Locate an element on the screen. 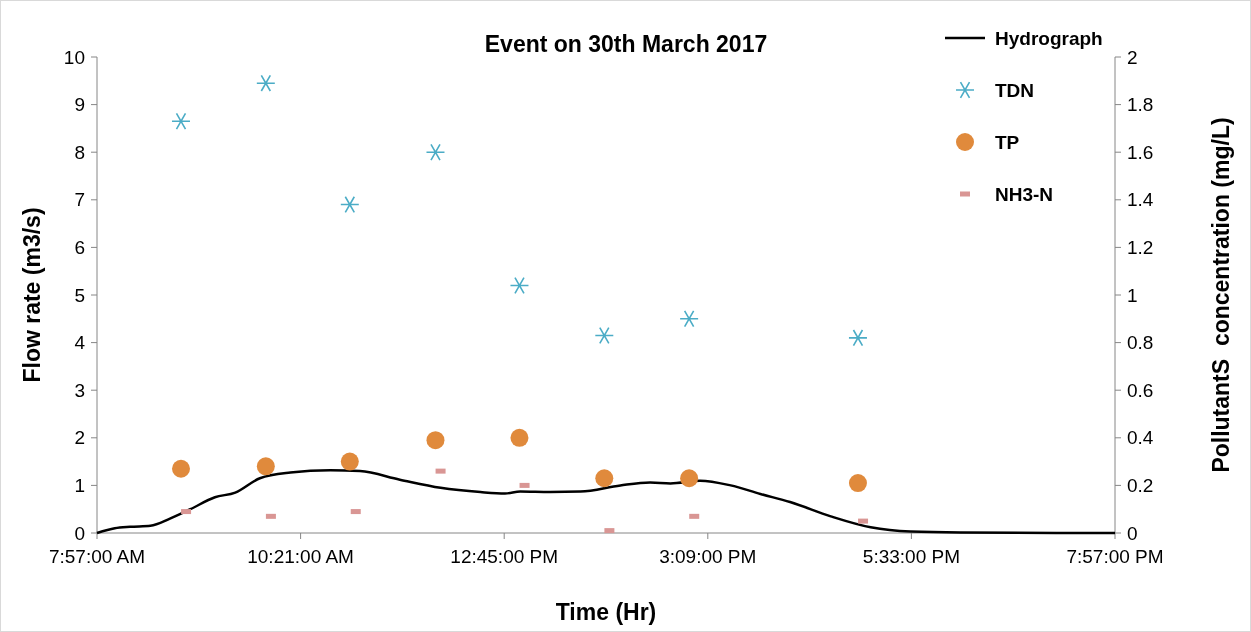 This screenshot has height=632, width=1251. y-tick-label: 10 is located at coordinates (74, 57).